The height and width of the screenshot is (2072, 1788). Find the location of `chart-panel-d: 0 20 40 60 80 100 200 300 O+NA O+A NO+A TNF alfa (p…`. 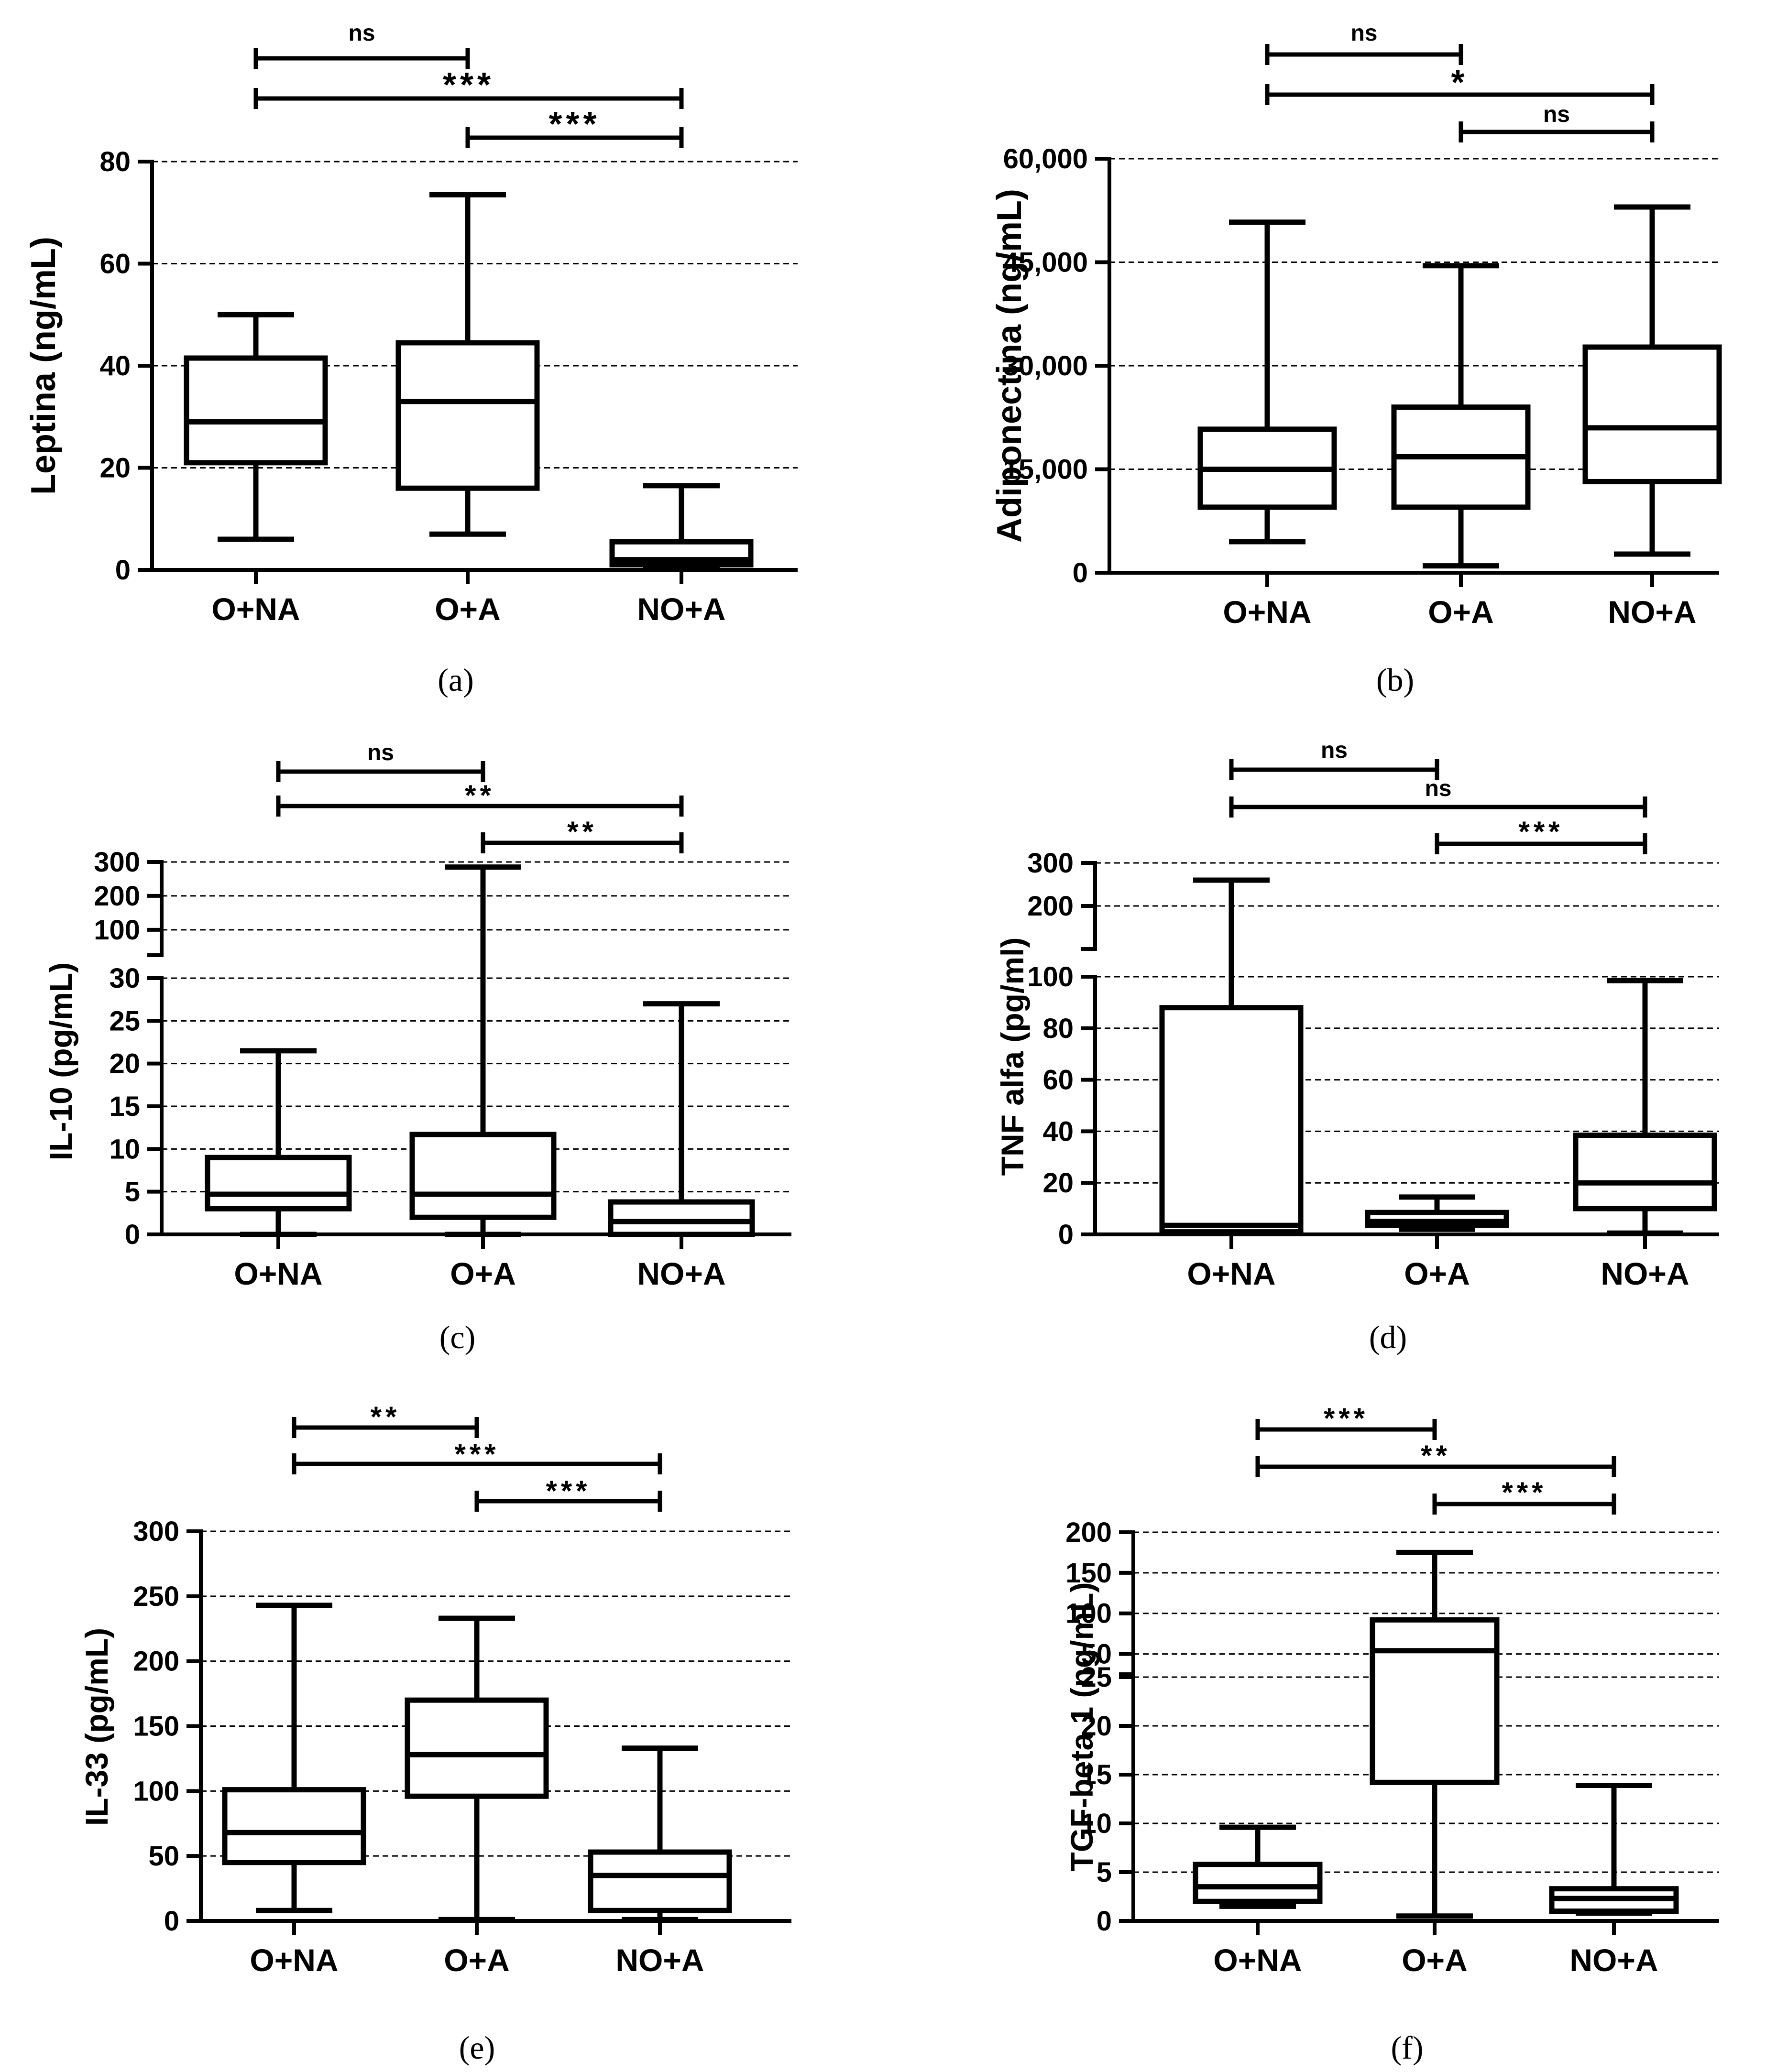

chart-panel-d: 0 20 40 60 80 100 200 300 O+NA O+A NO+A TNF alfa (p… is located at coordinates (1357, 1046).